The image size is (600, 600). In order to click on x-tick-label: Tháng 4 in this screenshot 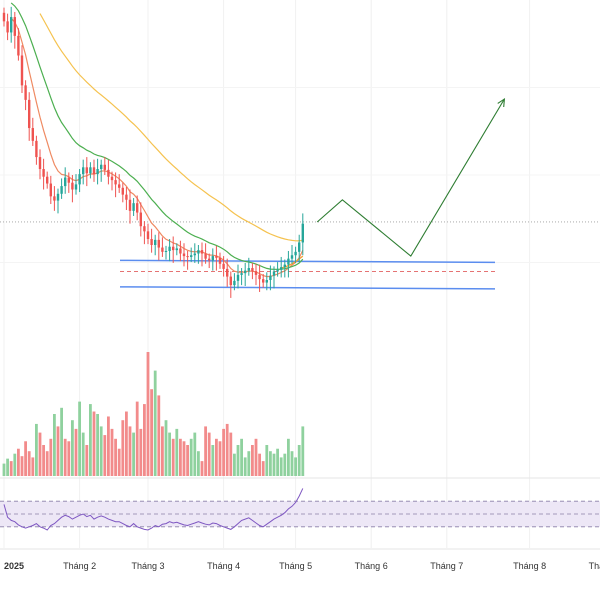, I will do `click(223, 566)`.